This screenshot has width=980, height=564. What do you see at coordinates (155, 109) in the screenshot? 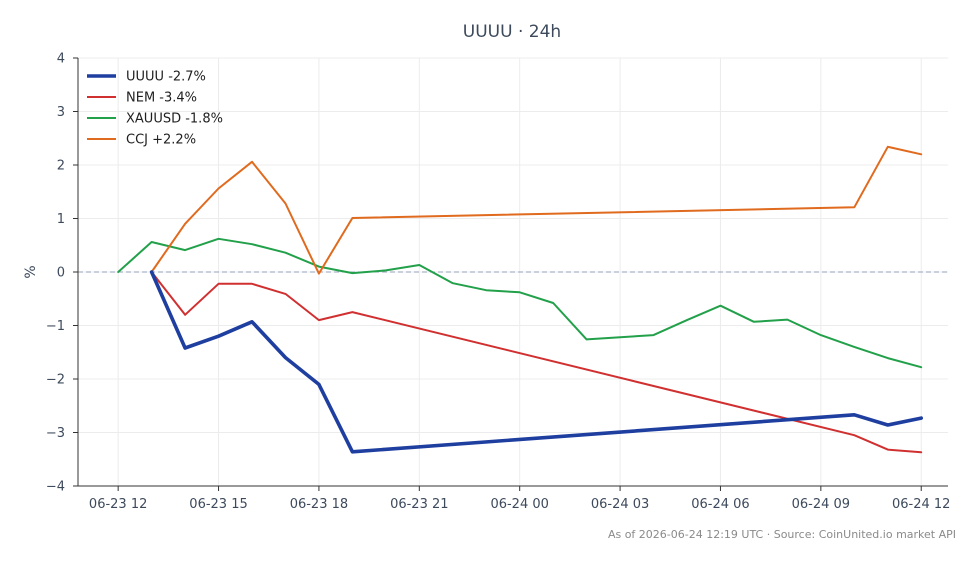
I see `legend: UUUU -2.7% NEM -3.4% XAUUSD -1.8% CCJ +2.2%` at bounding box center [155, 109].